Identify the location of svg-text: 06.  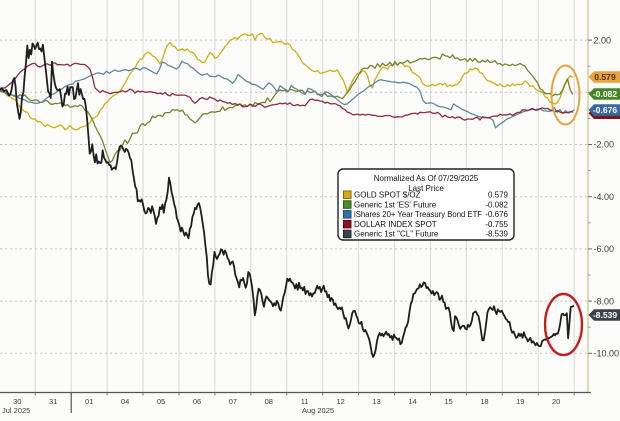
(197, 401).